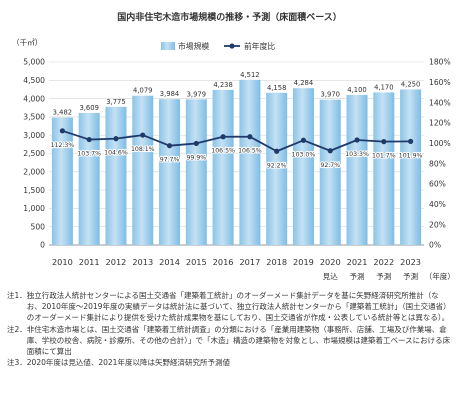  Describe the element at coordinates (250, 162) in the screenshot. I see `bar-2017` at that location.